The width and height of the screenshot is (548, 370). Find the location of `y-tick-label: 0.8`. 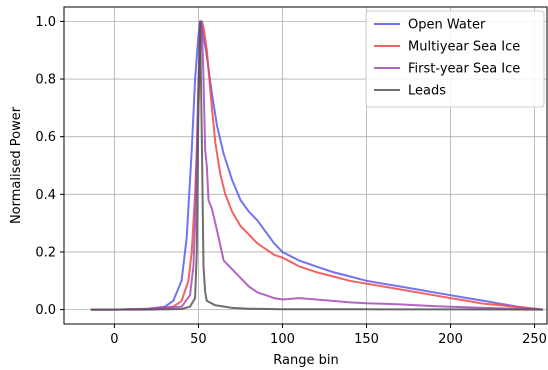

y-tick-label: 0.8 is located at coordinates (45, 80).